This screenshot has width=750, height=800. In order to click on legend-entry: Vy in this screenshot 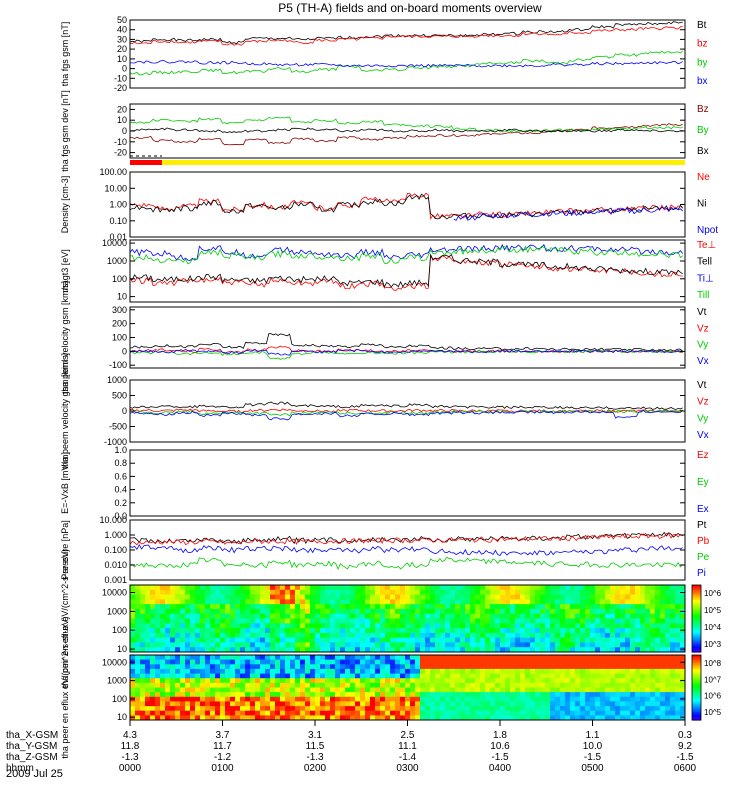, I will do `click(702, 418)`.